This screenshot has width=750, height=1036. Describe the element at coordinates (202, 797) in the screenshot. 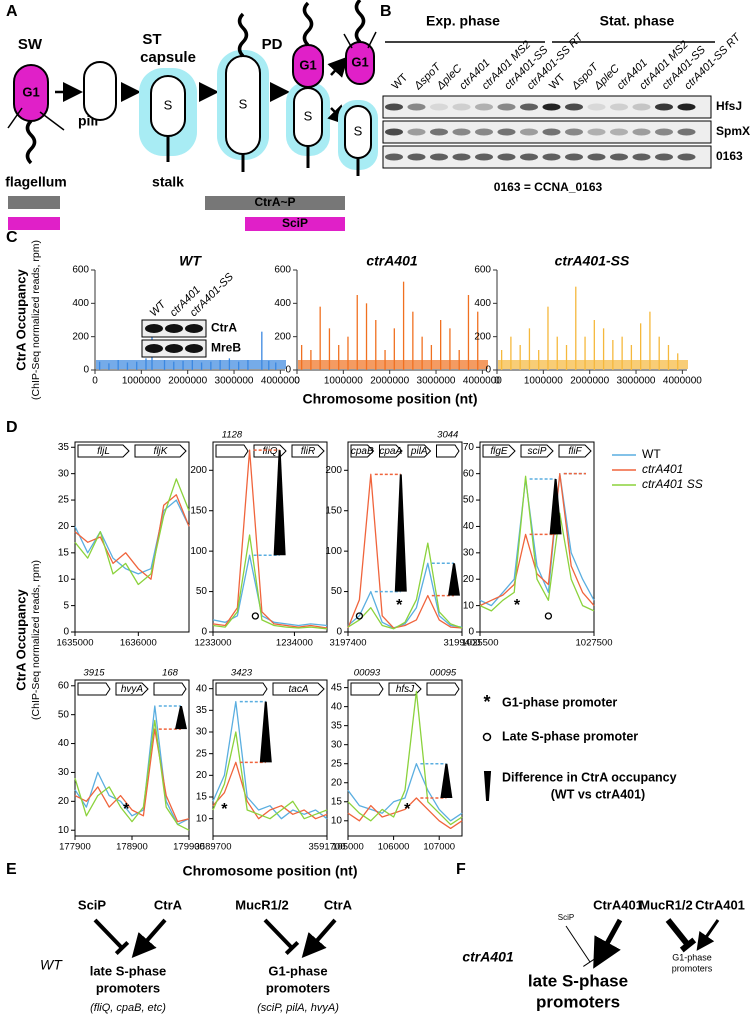

I see `y-tick-label: 15` at that location.